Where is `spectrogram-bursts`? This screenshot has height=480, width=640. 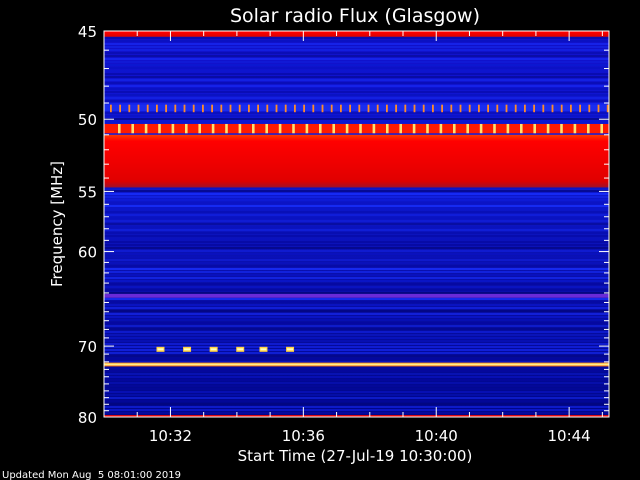
spectrogram-bursts is located at coordinates (359, 119).